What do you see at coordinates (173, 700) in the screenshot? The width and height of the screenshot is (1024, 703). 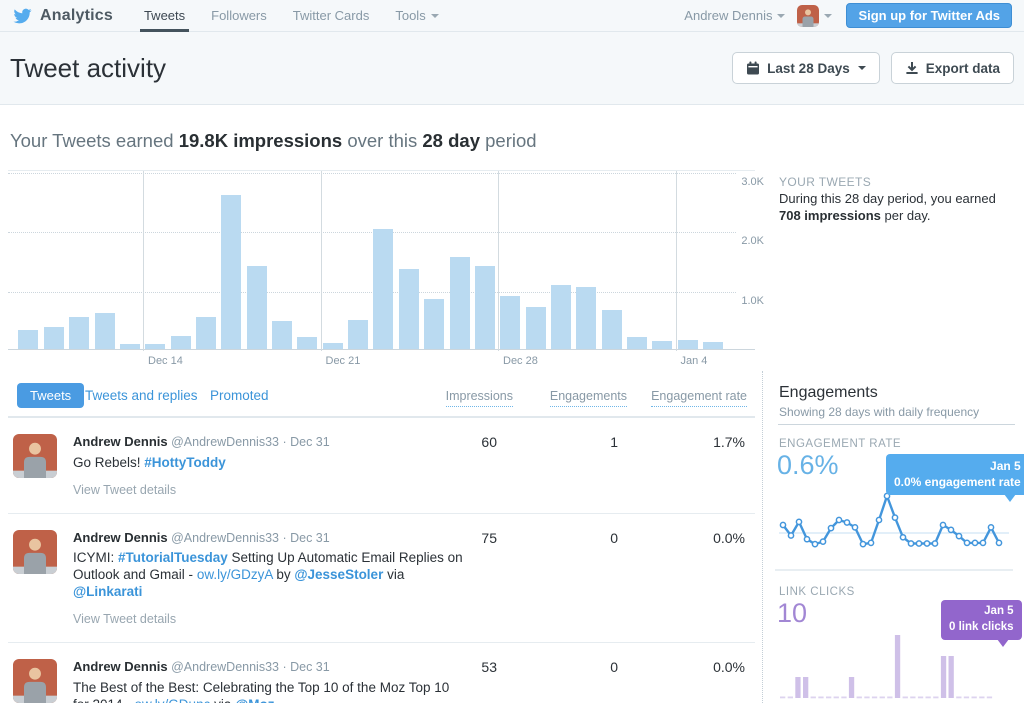 I see `tweet-link: ow.ly/GDunc` at bounding box center [173, 700].